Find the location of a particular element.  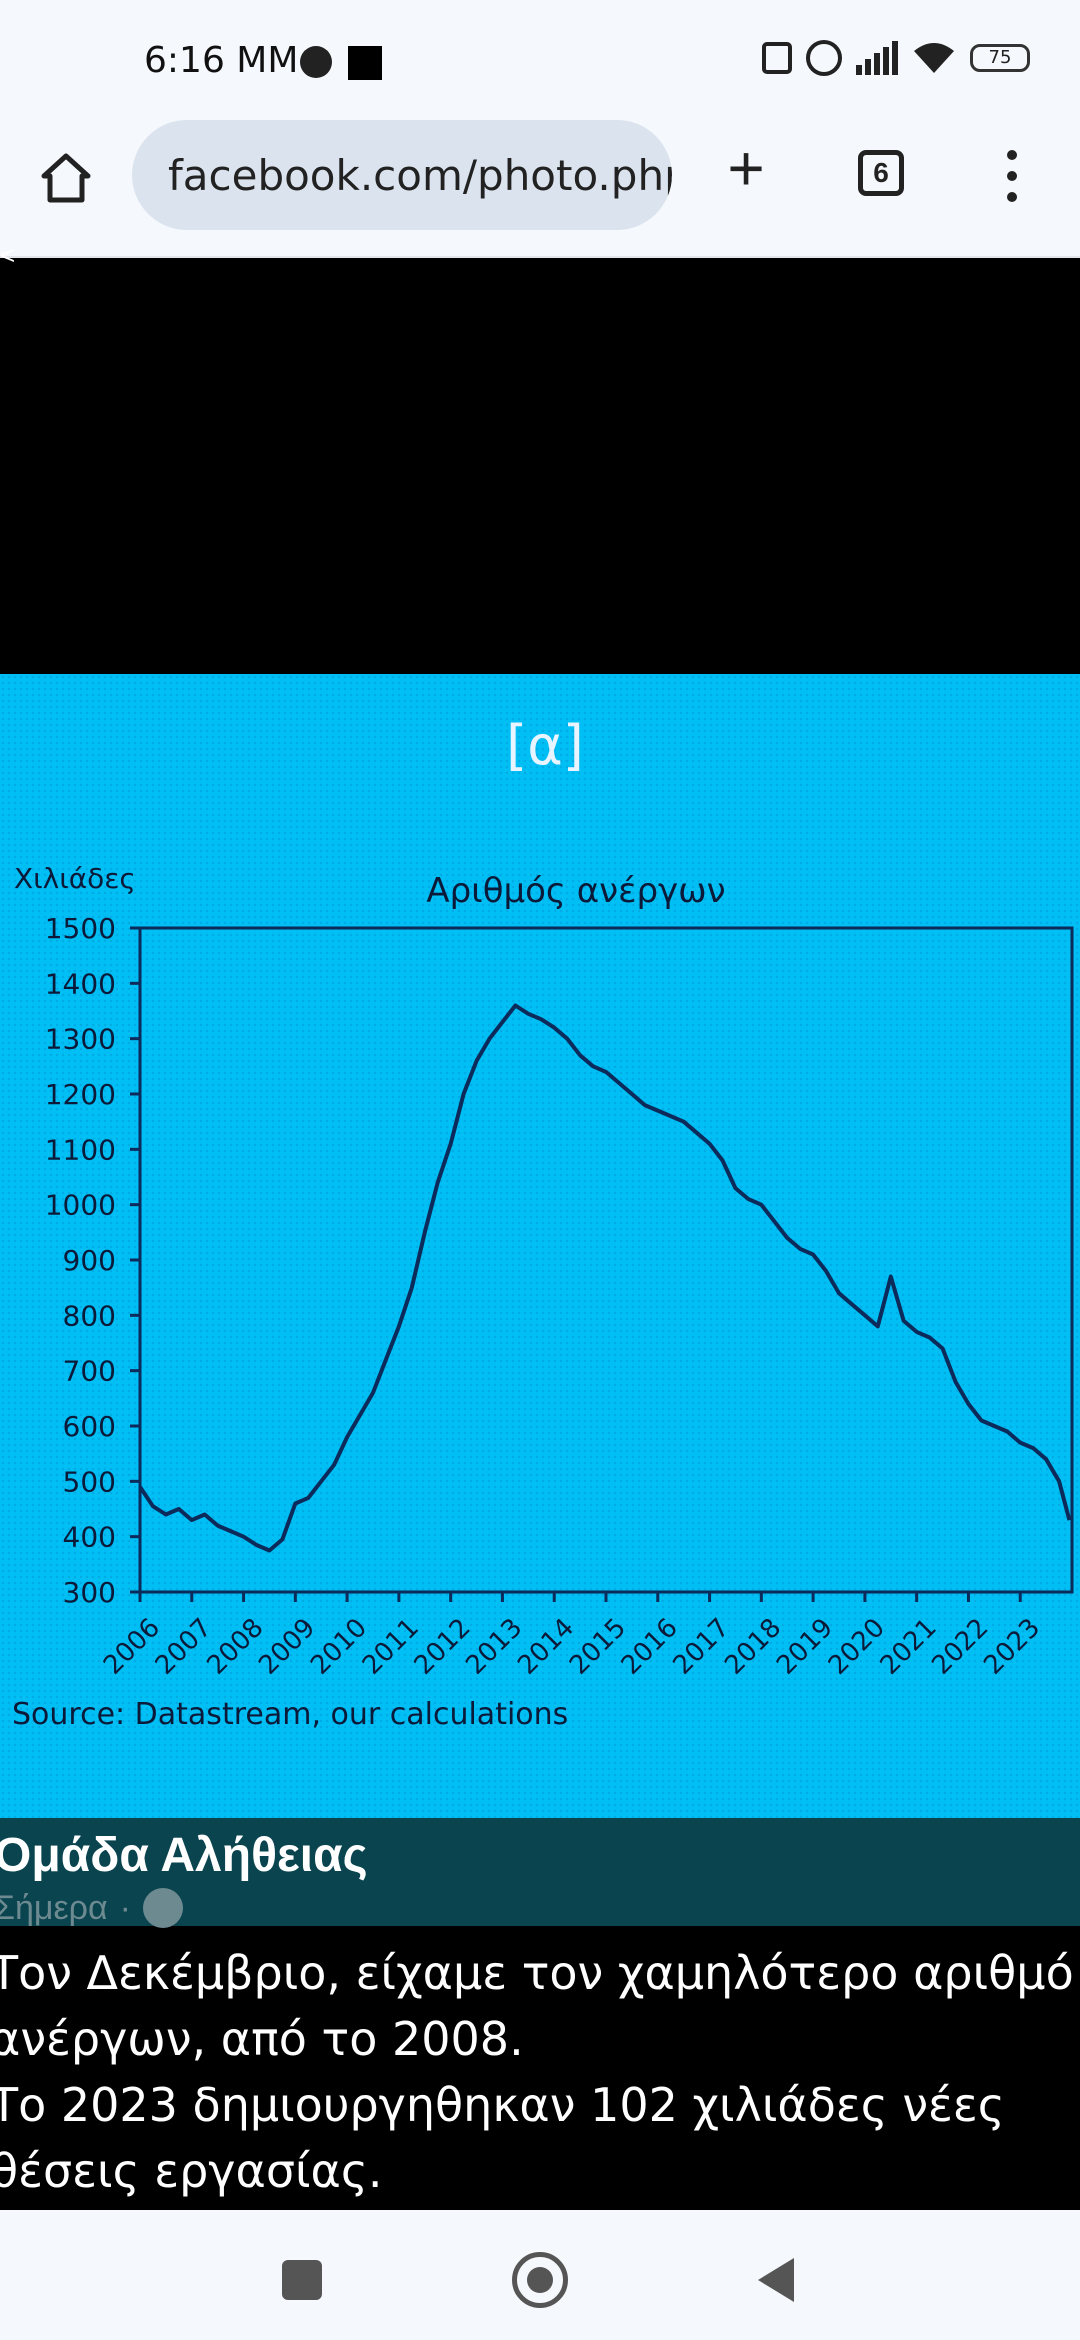

post-text-line: Το 2023 δημιουργηθηκαν 102 χιλιάδες νέες is located at coordinates (502, 2105).